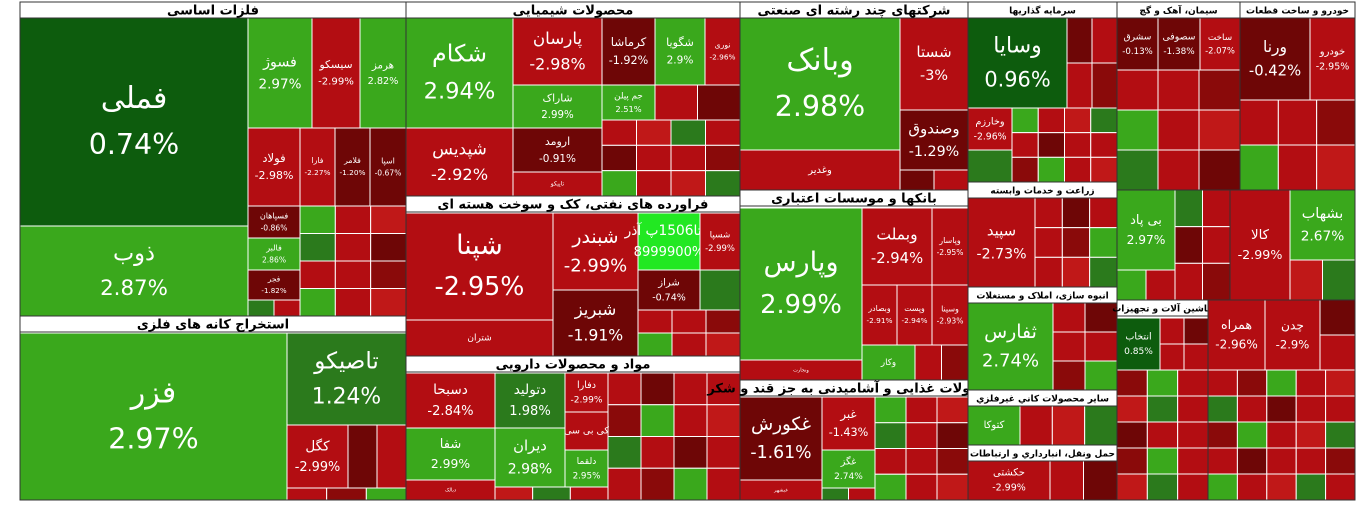 This screenshot has height=506, width=1358. Describe the element at coordinates (780, 453) in the screenshot. I see `tile-change: -1.61%` at that location.